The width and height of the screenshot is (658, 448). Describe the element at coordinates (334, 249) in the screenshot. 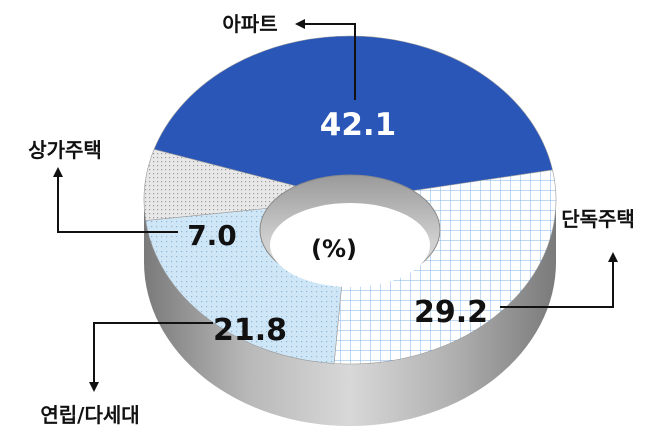

I see `unit-label: (%)` at that location.